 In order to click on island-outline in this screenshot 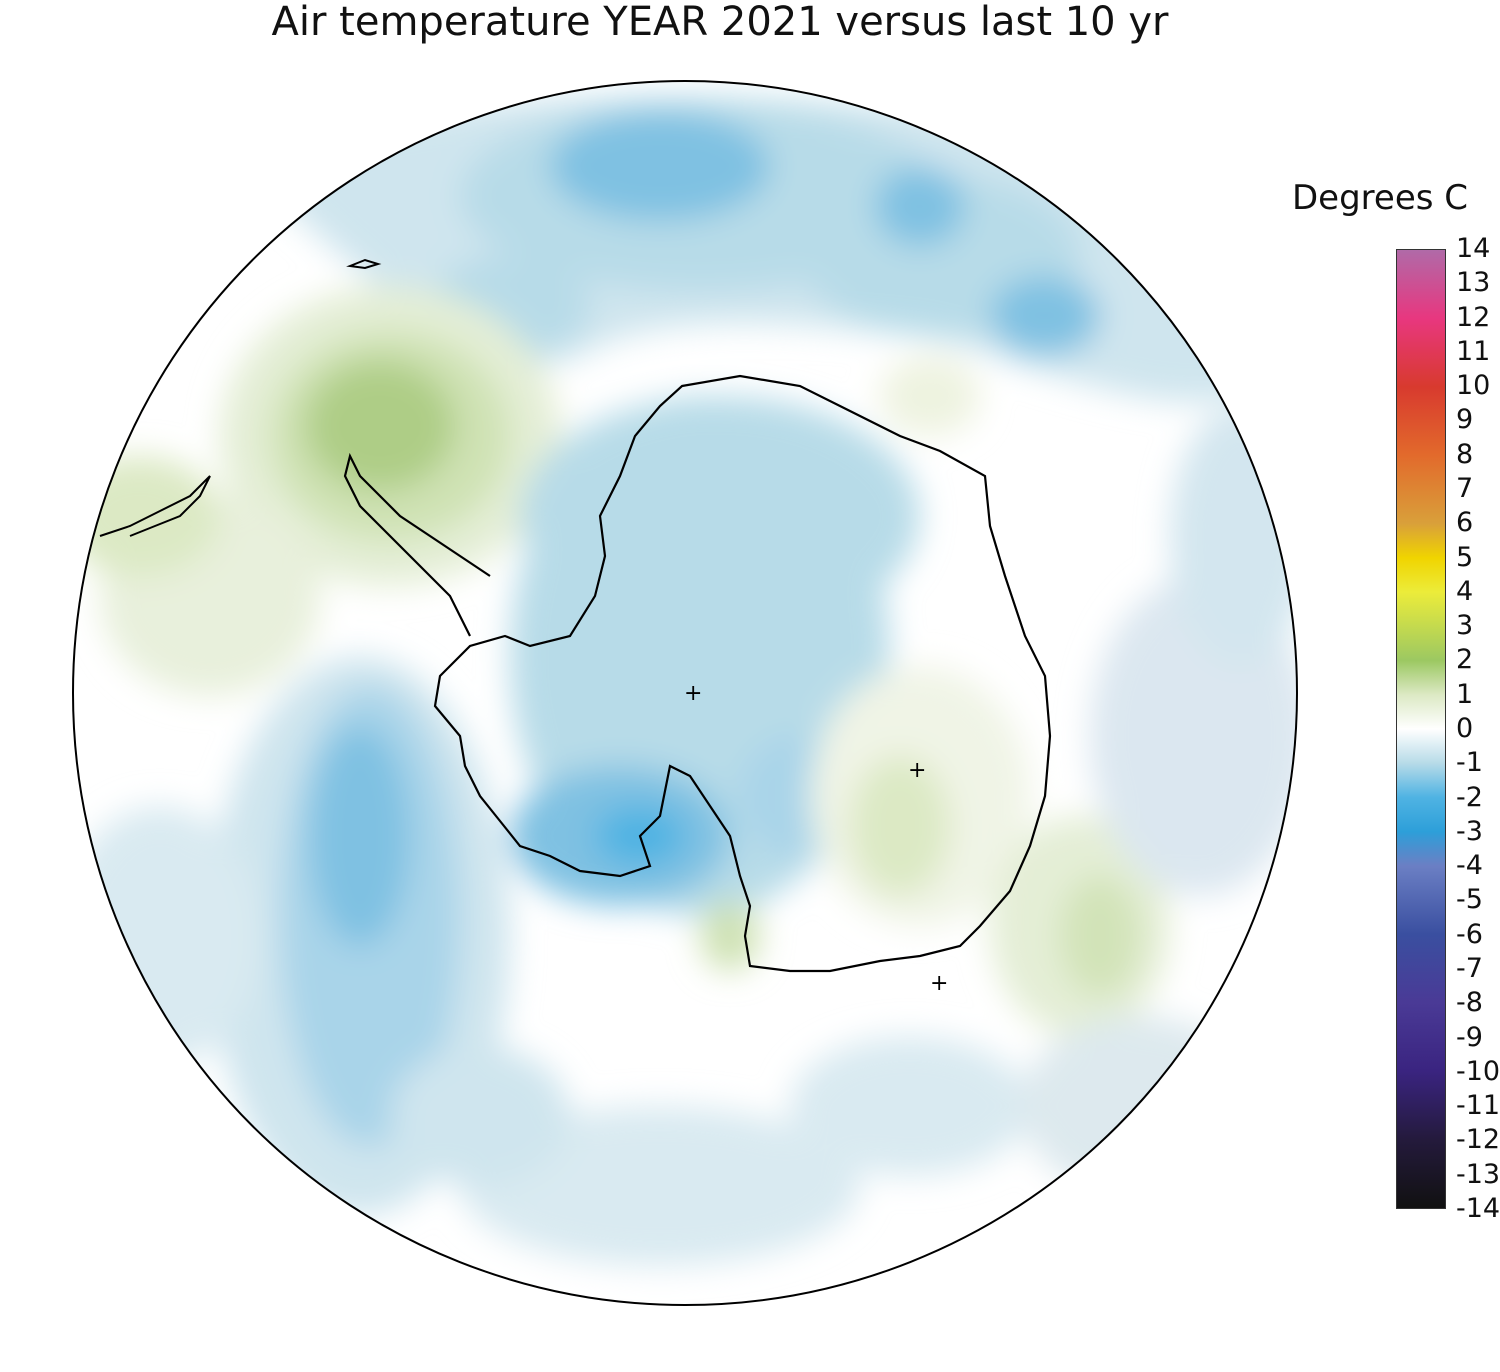, I will do `click(364, 264)`.